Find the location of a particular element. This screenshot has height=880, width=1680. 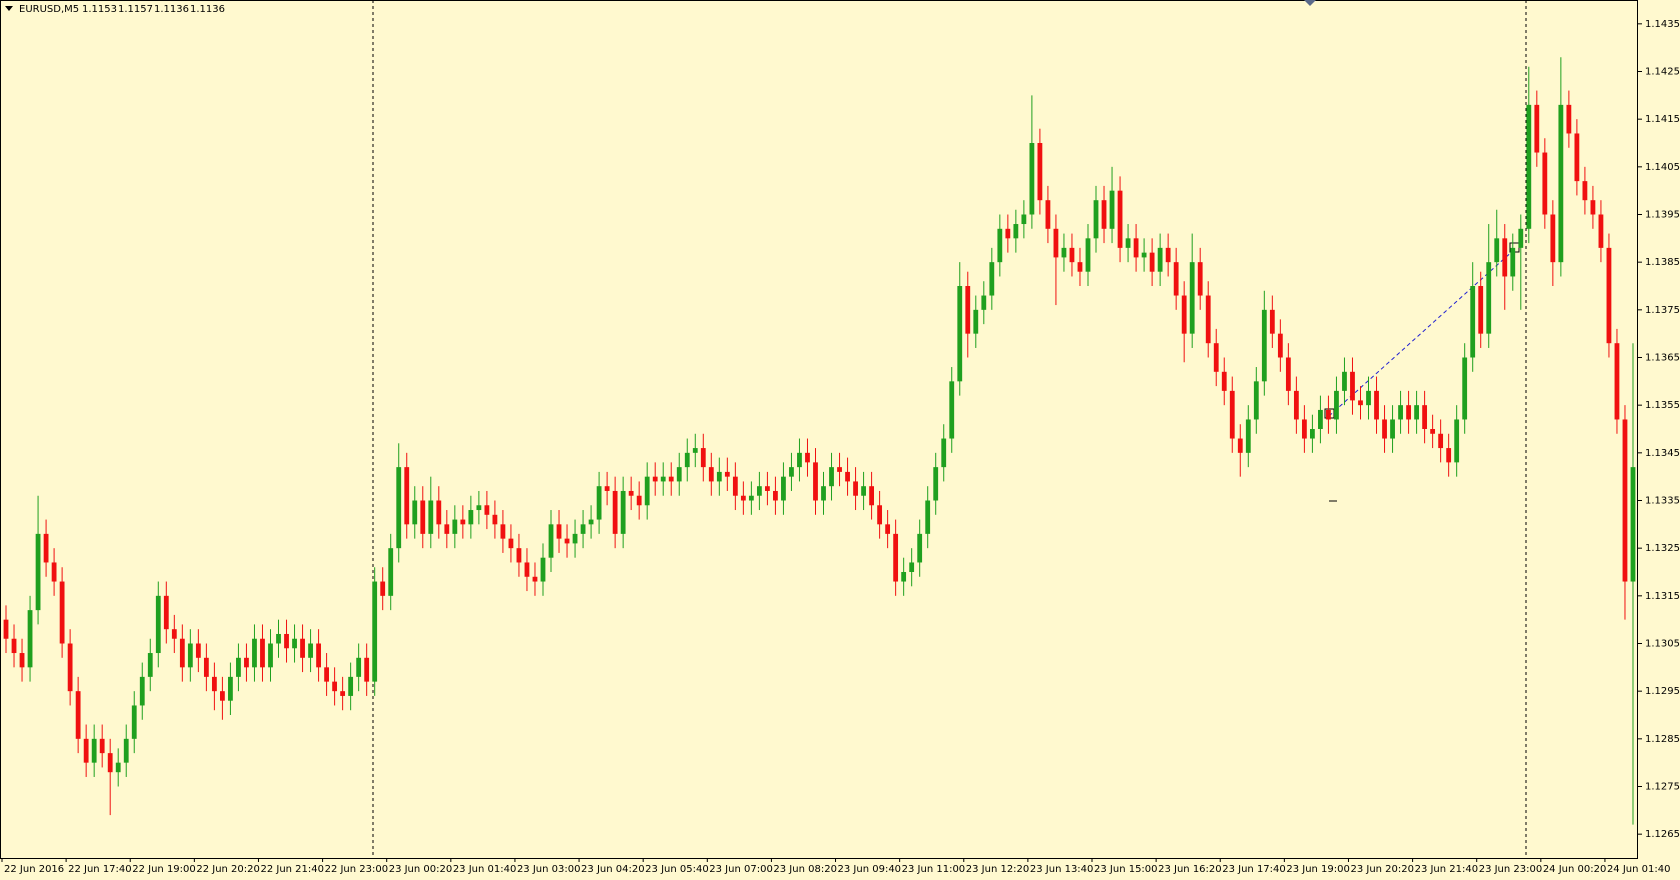

y-tick-label: 1.1385 is located at coordinates (1662, 262).